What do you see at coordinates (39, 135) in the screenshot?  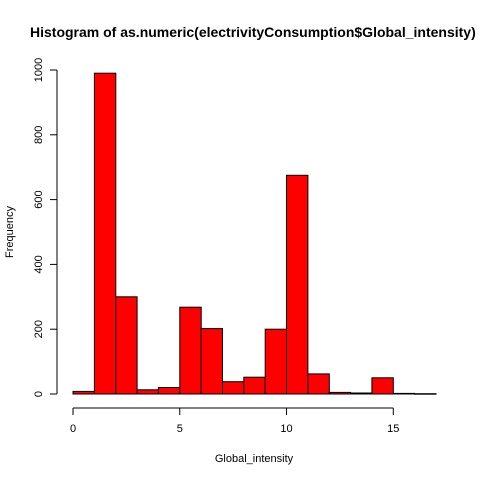 I see `y-tick-label: 800` at bounding box center [39, 135].